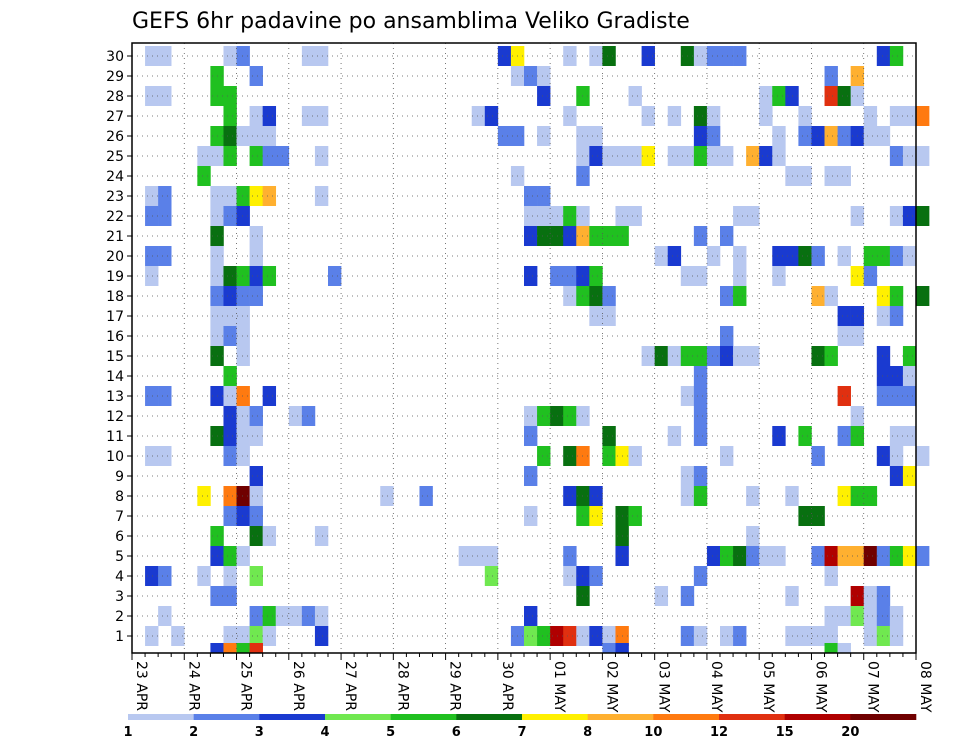 This screenshot has width=960, height=742. What do you see at coordinates (850, 732) in the screenshot?
I see `colorbar-label: 20` at bounding box center [850, 732].